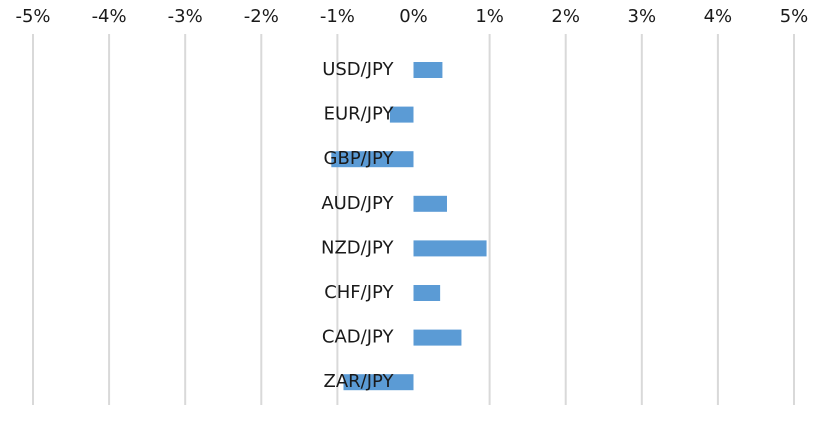 The height and width of the screenshot is (426, 822). Describe the element at coordinates (450, 248) in the screenshot. I see `bar-nzd-jpy` at that location.